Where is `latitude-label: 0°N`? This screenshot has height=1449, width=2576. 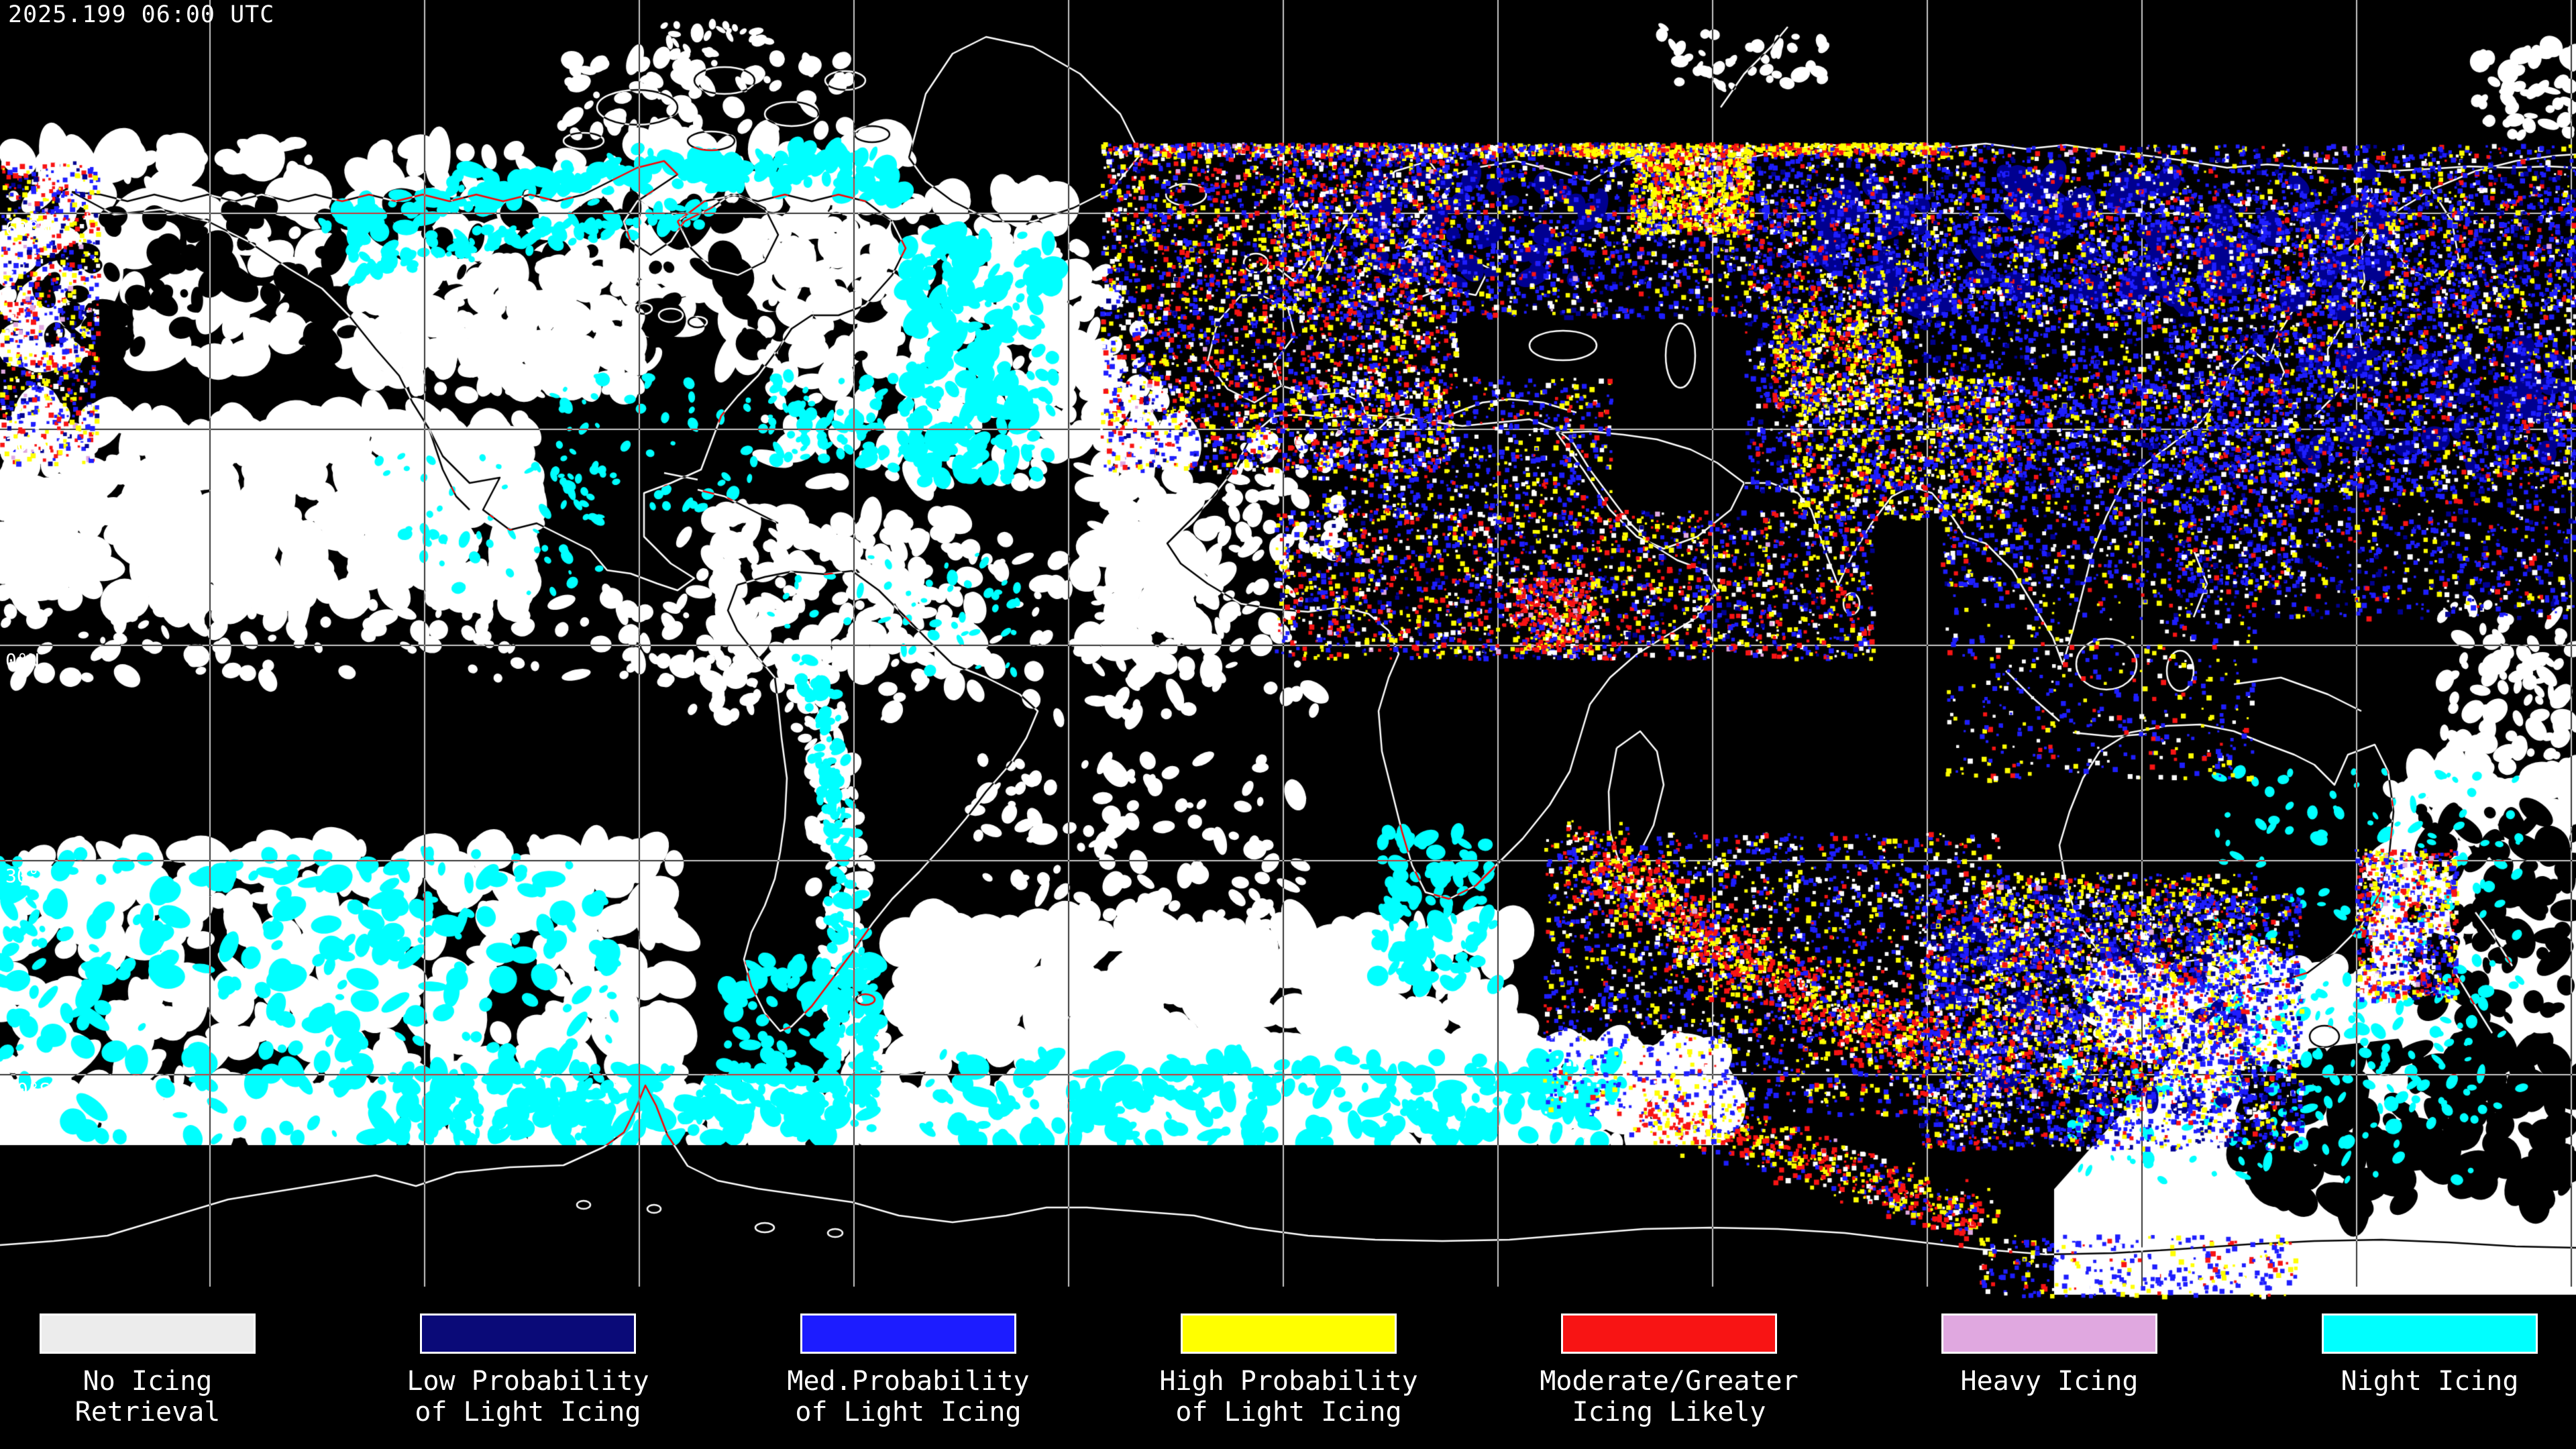
latitude-label: 0°N is located at coordinates (22, 660).